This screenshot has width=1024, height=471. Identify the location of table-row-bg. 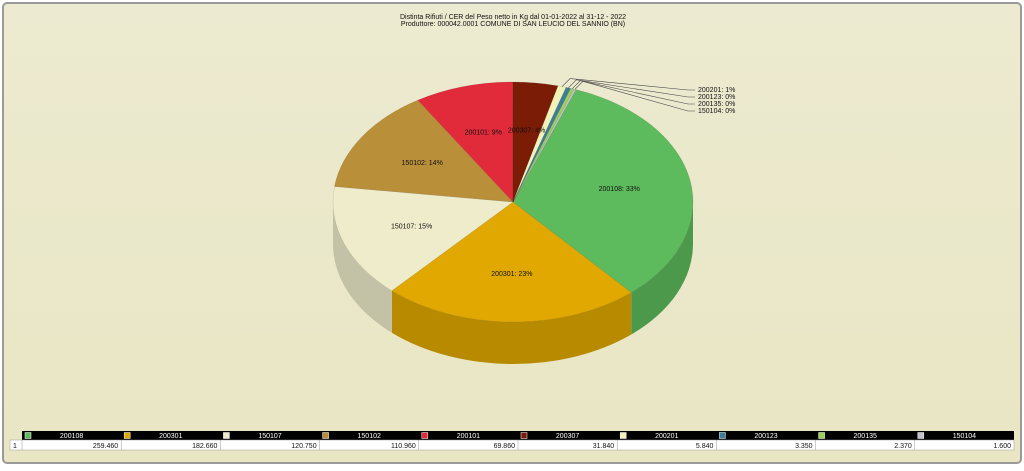
(512, 445).